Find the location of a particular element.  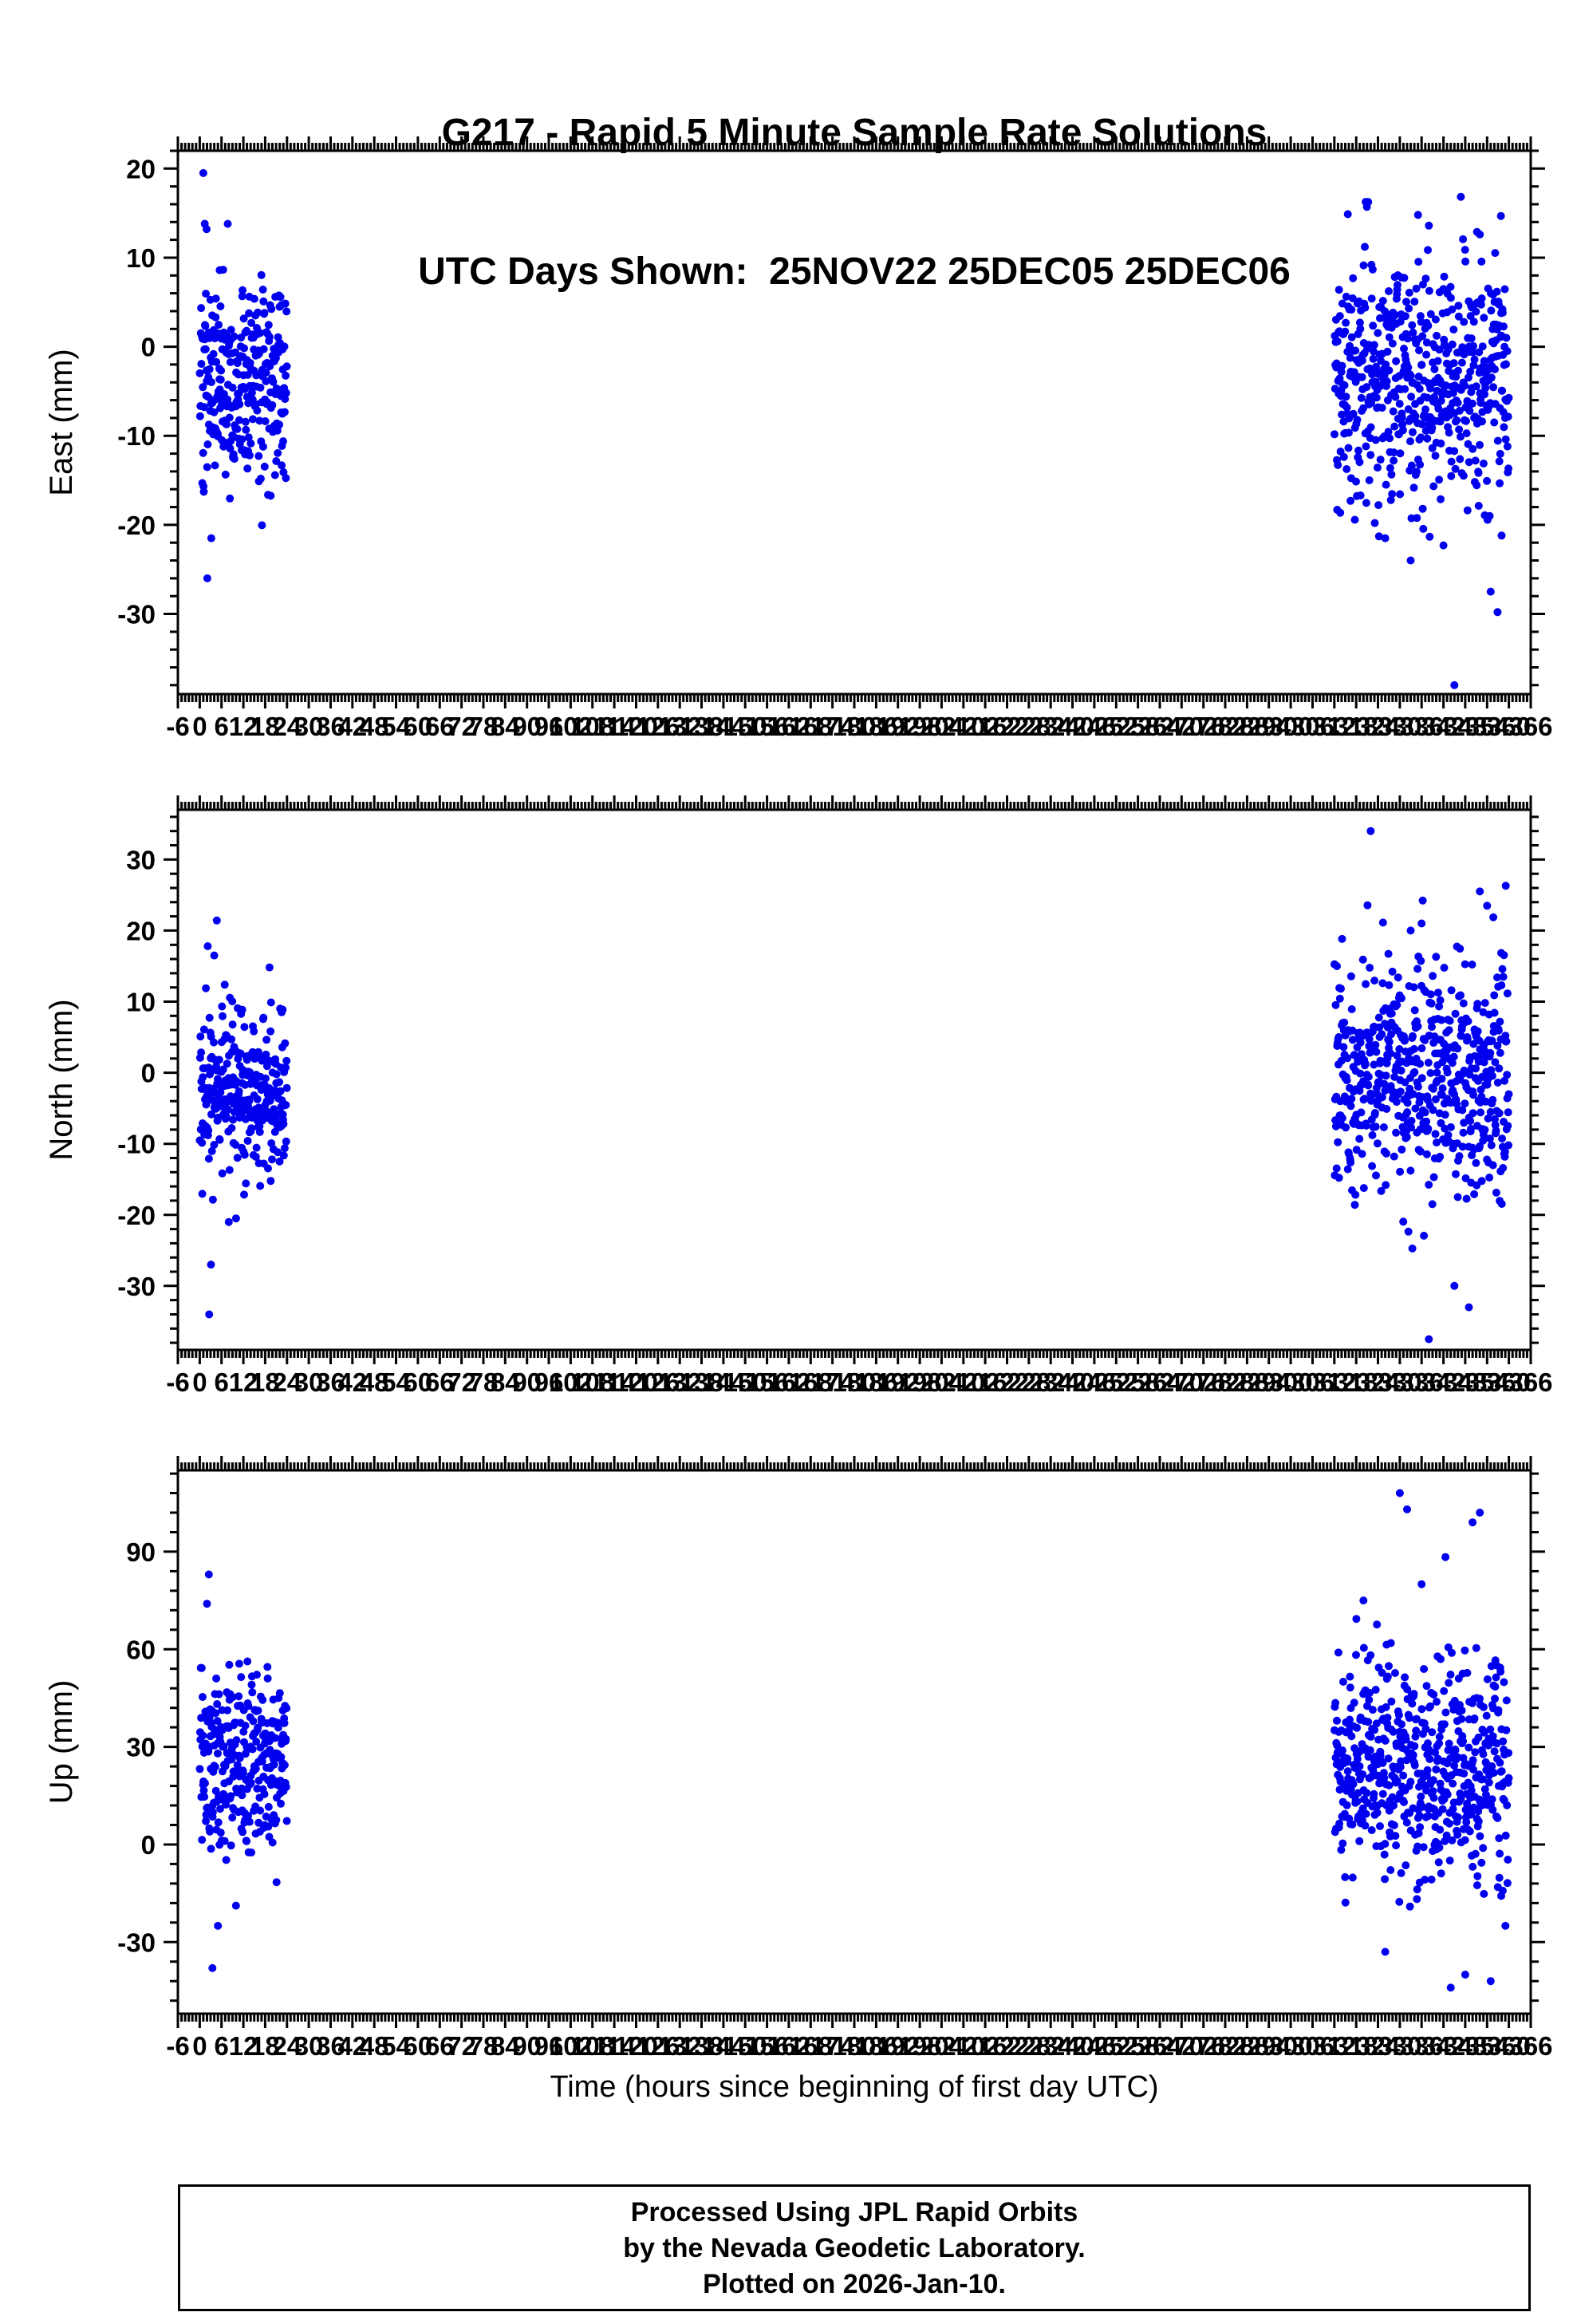

chart-title-line2: UTC Days Shown: 25NOV22 25DEC05 25DEC06 is located at coordinates (854, 272).